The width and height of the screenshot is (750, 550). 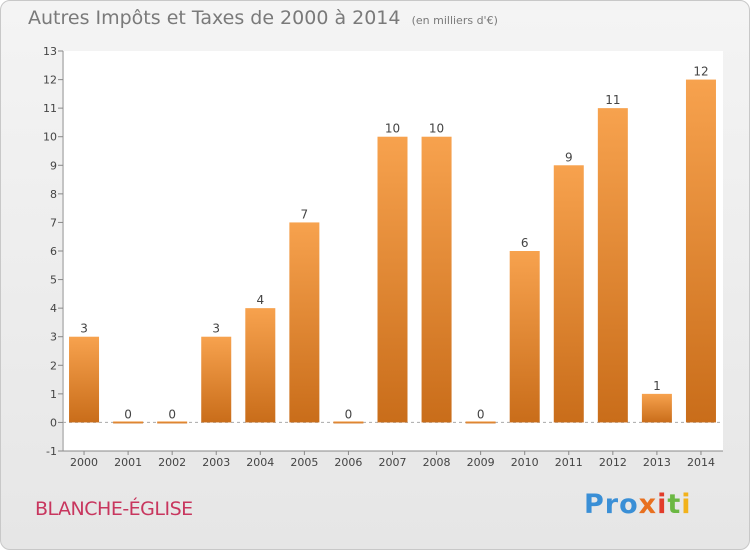 I want to click on x-tick-label: 2006, so click(x=348, y=462).